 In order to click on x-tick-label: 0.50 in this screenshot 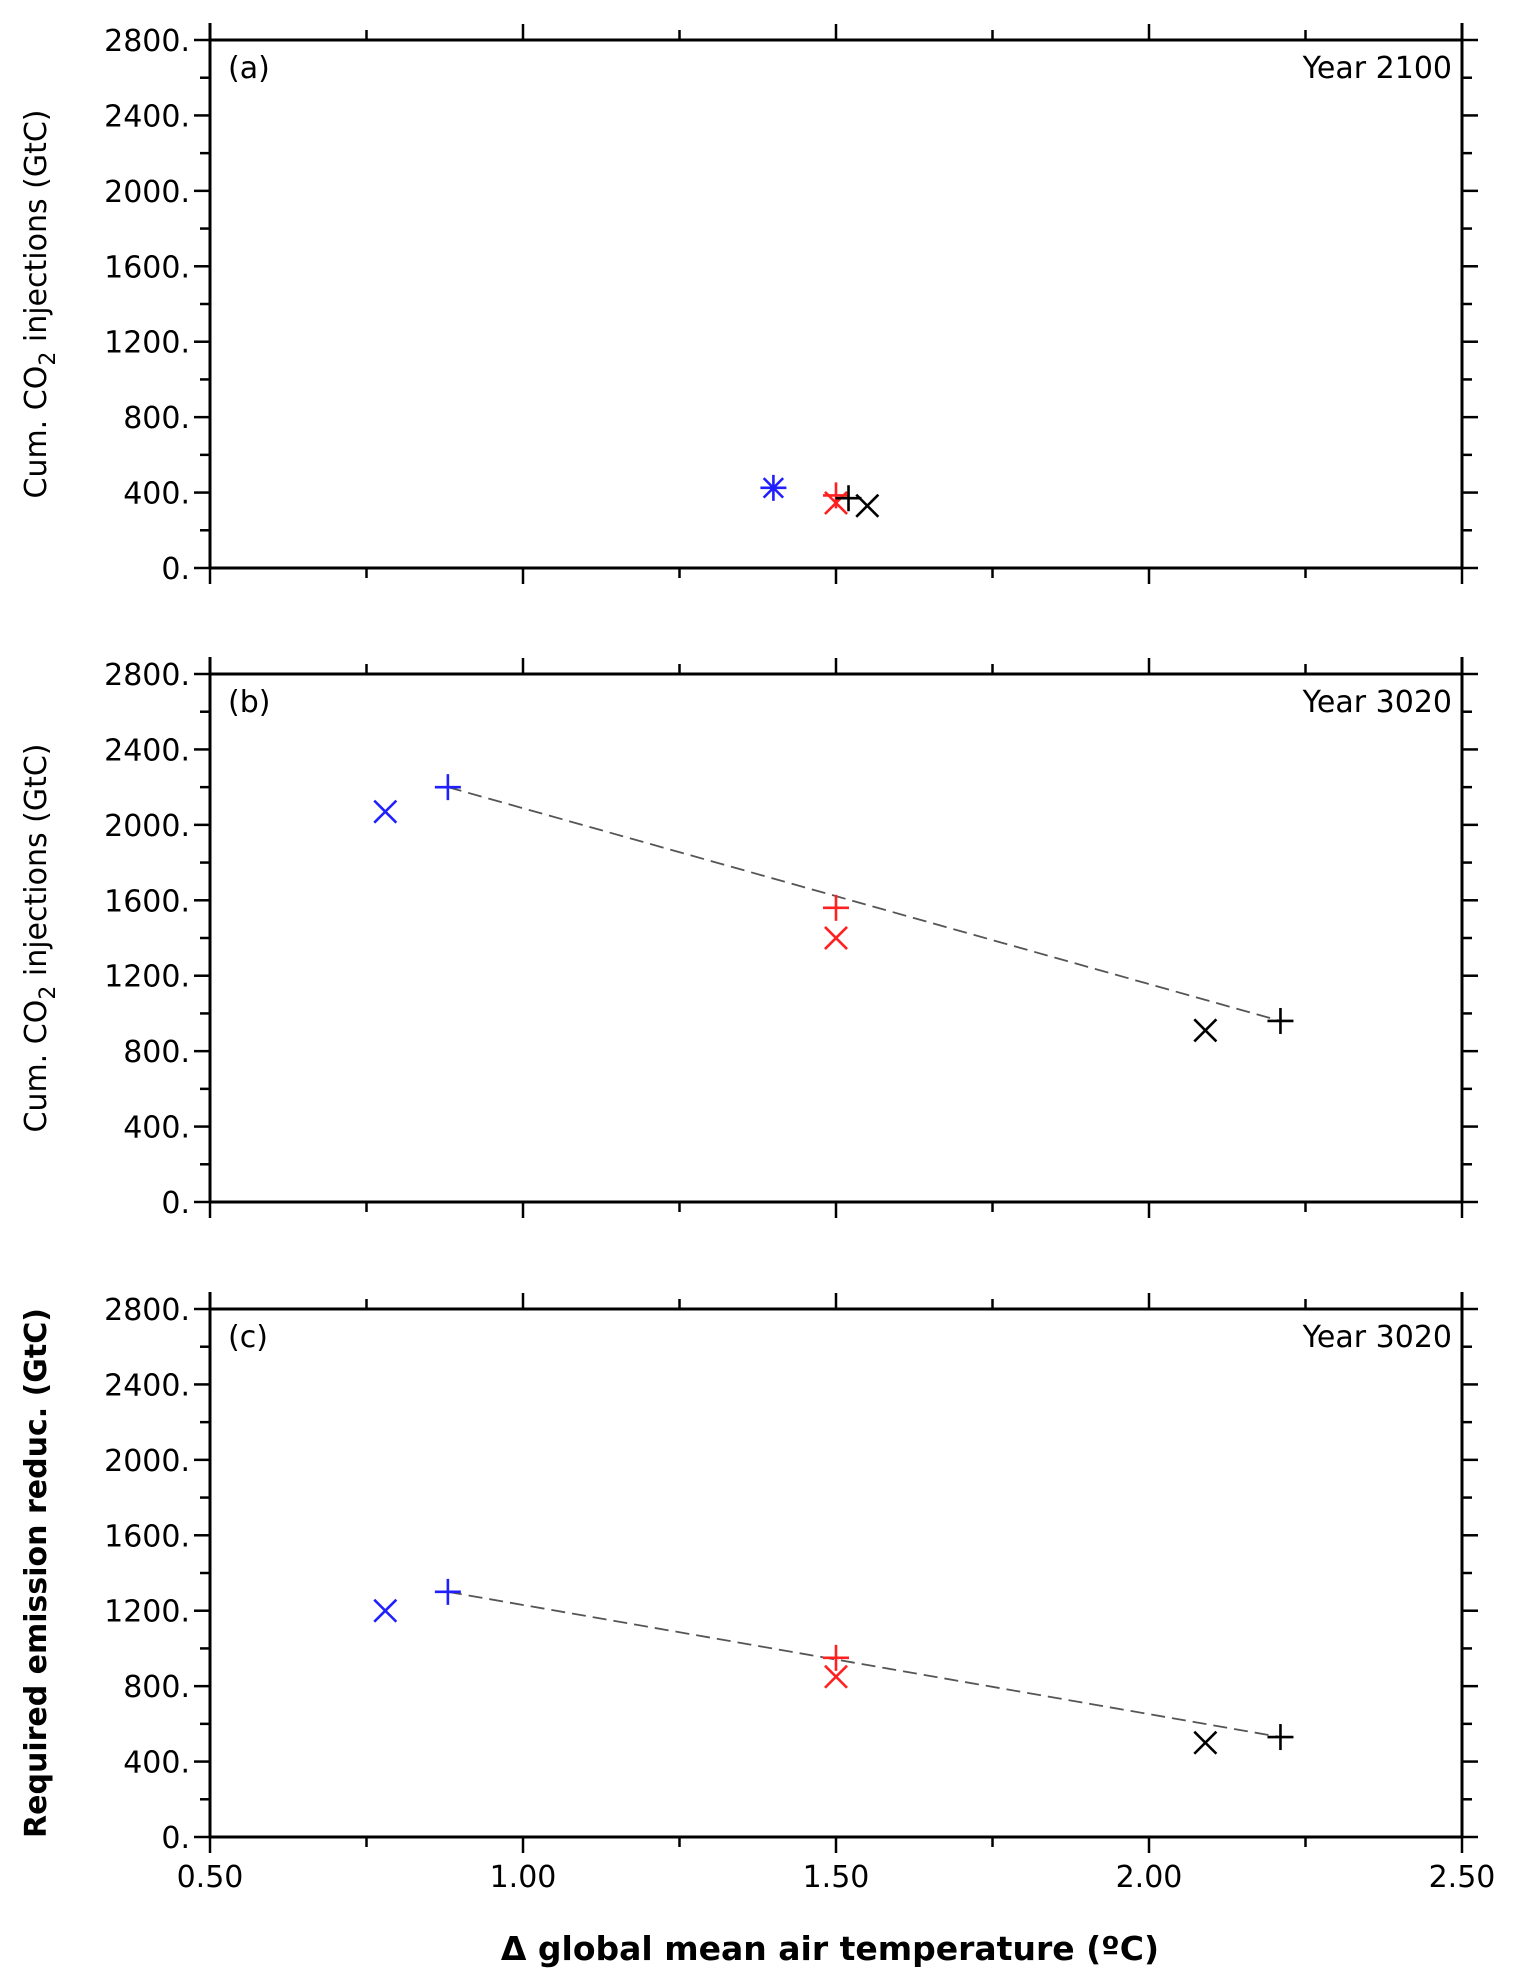, I will do `click(210, 1877)`.